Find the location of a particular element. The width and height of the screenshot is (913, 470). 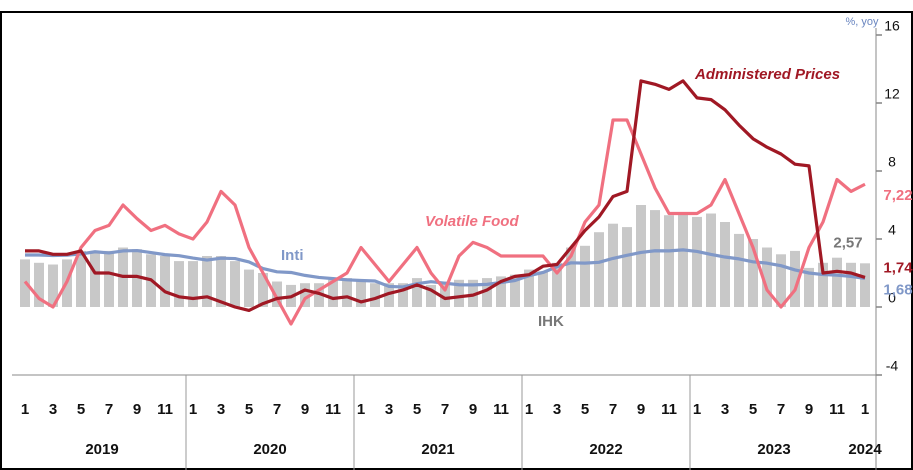

y-tick-label: 16 is located at coordinates (892, 26).